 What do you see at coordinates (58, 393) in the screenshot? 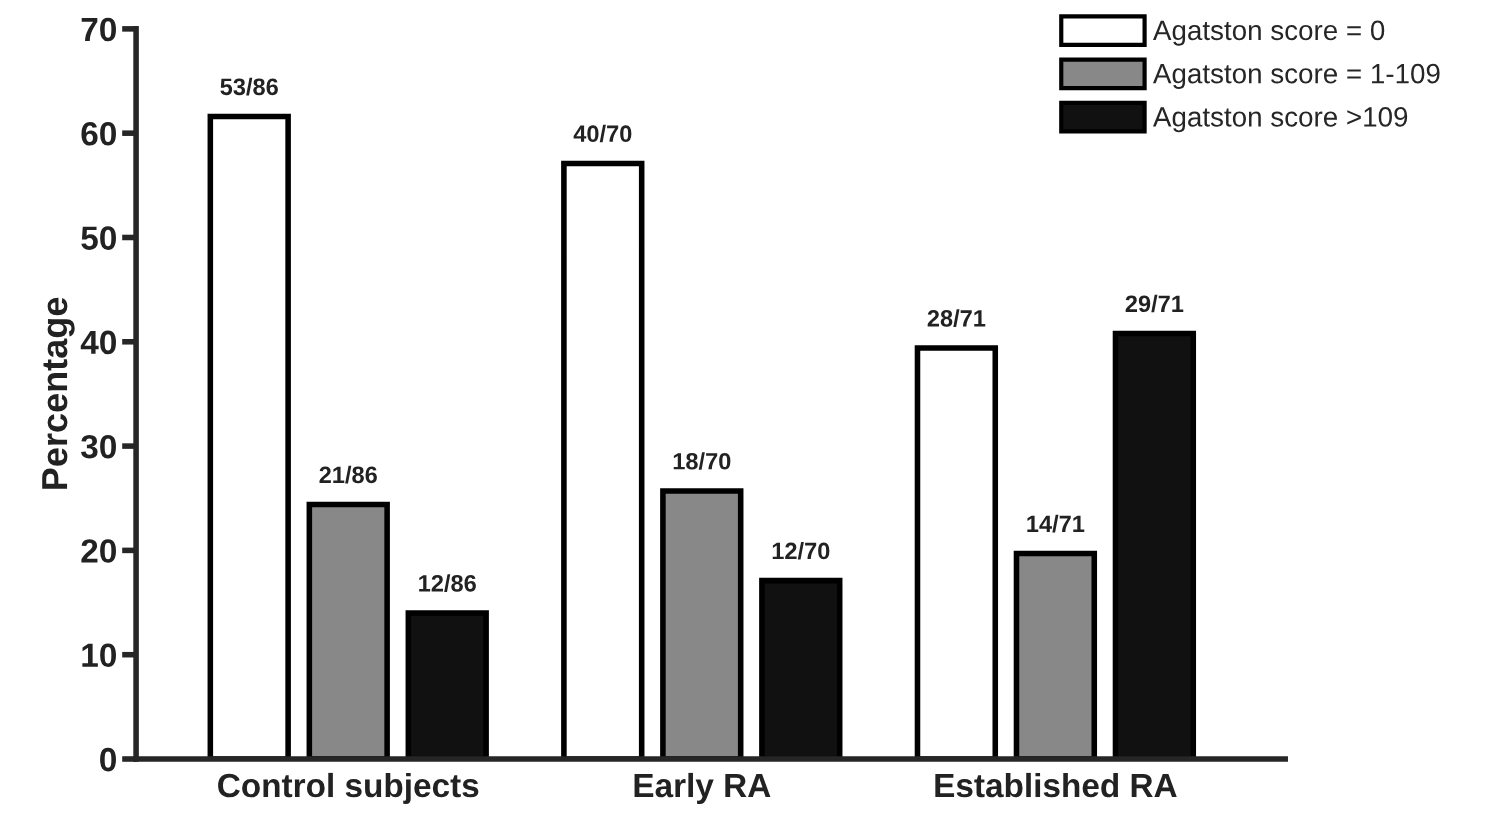
I see `y-axis-title: Percentage` at bounding box center [58, 393].